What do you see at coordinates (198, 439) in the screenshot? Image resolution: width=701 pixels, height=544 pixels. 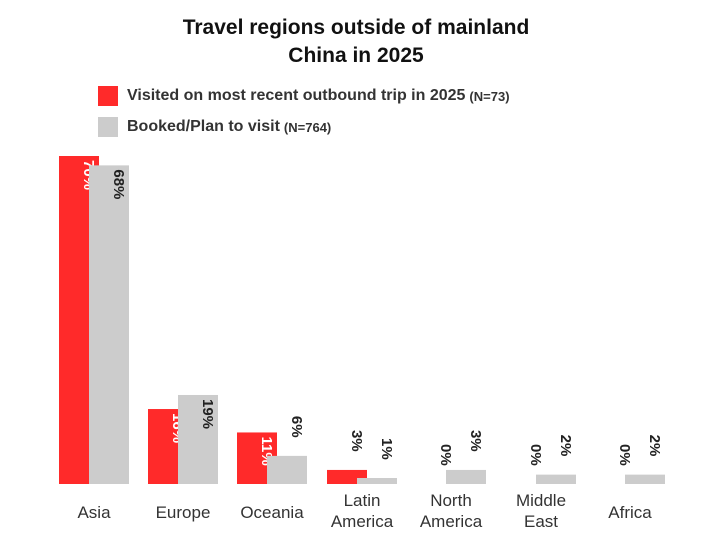 I see `bar-booked-europe` at bounding box center [198, 439].